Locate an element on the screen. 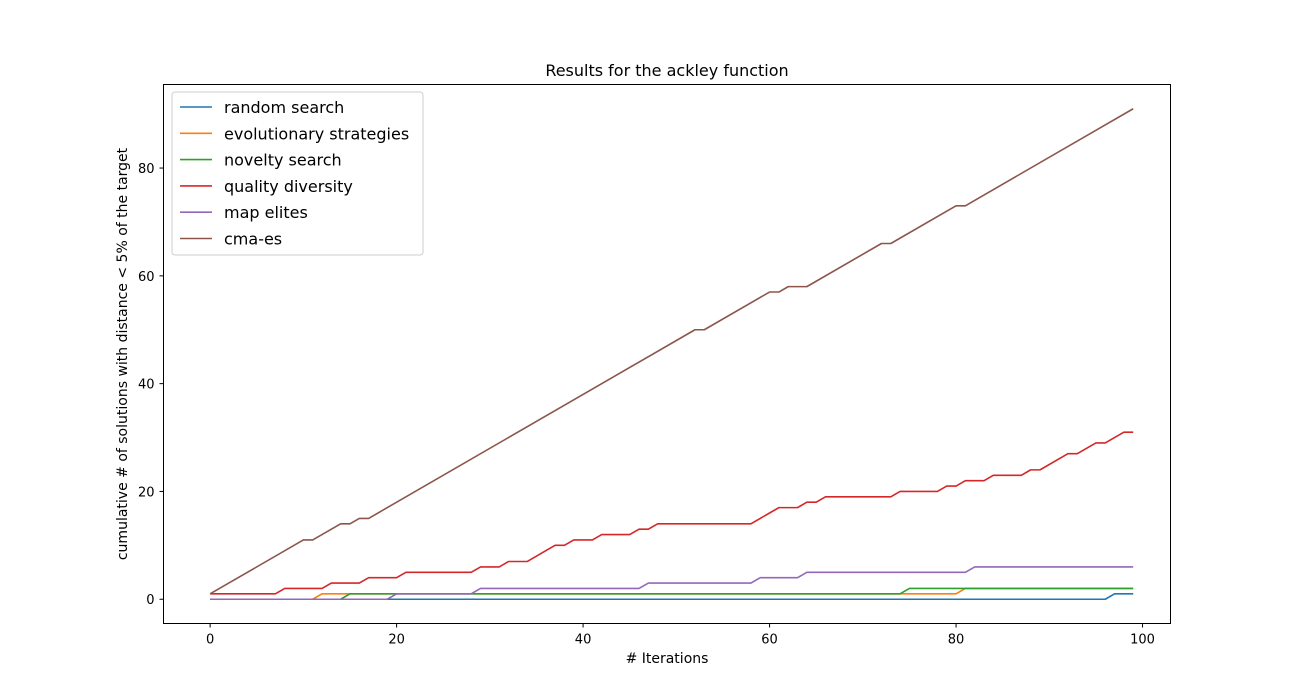 The image size is (1300, 700). x-tick-label: 100 is located at coordinates (1142, 640).